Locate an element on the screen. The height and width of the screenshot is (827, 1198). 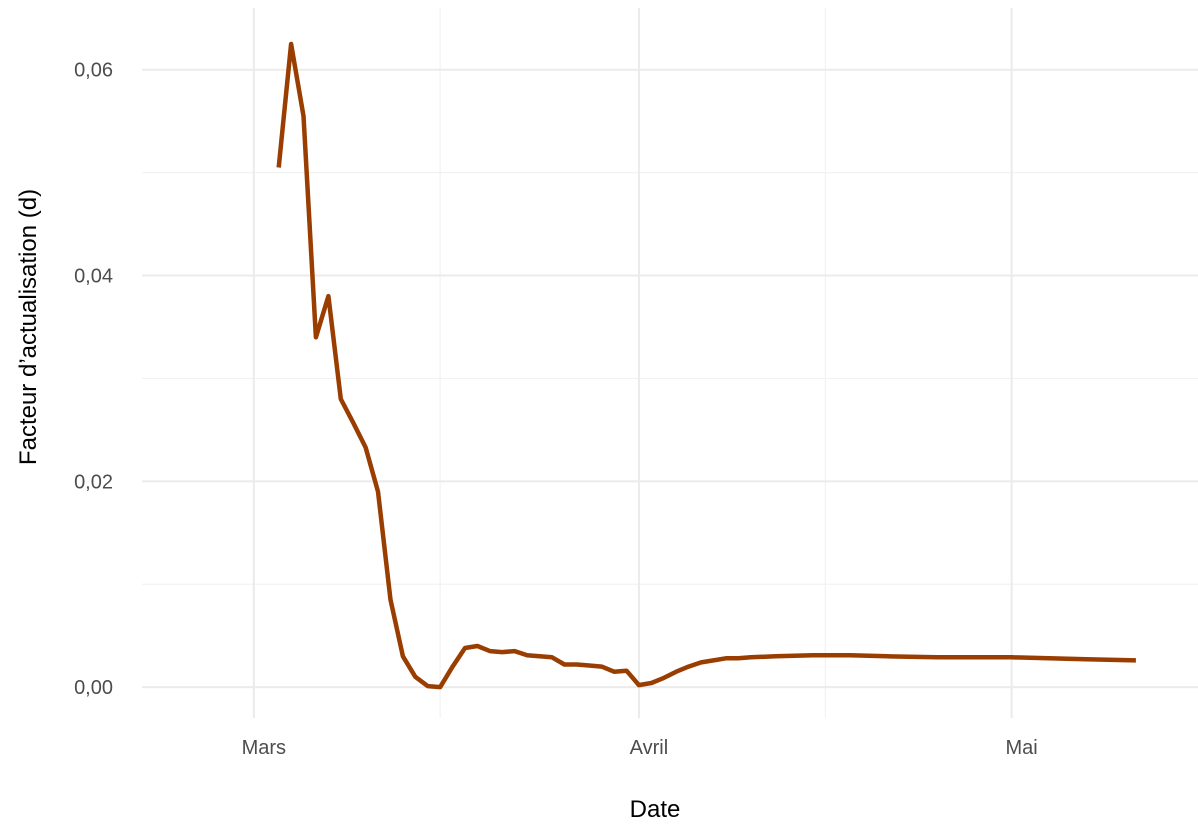
x-tick-labels: Mars Avril Mai is located at coordinates (640, 748).